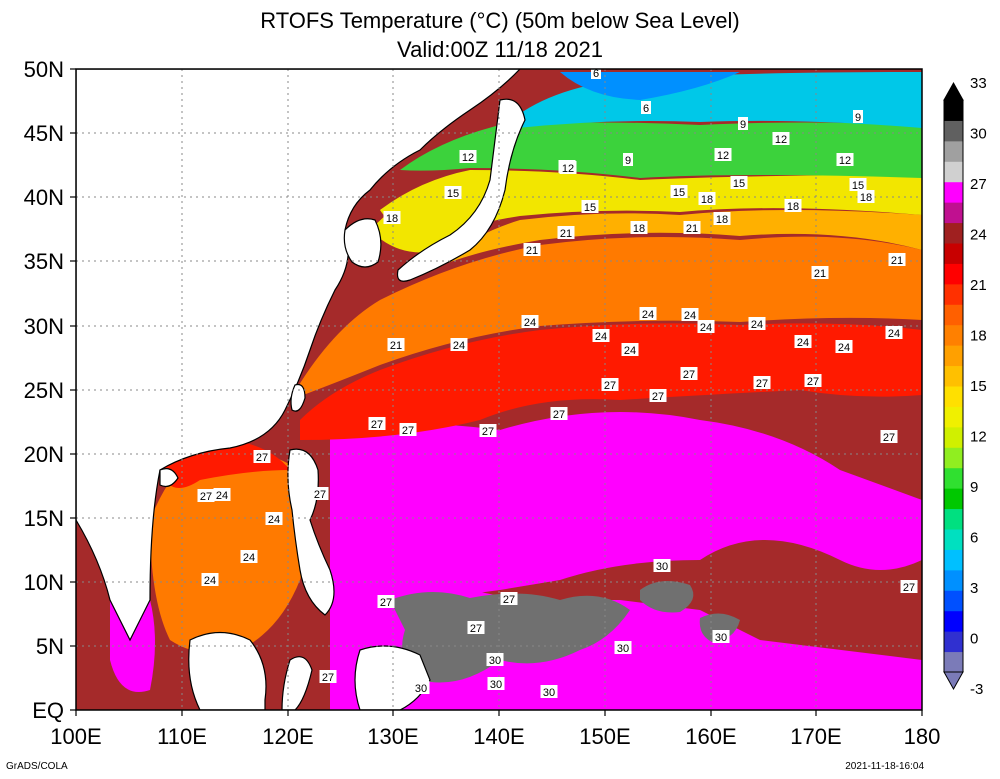 The image size is (1000, 779). Describe the element at coordinates (974, 538) in the screenshot. I see `colorbar-label: 6` at that location.